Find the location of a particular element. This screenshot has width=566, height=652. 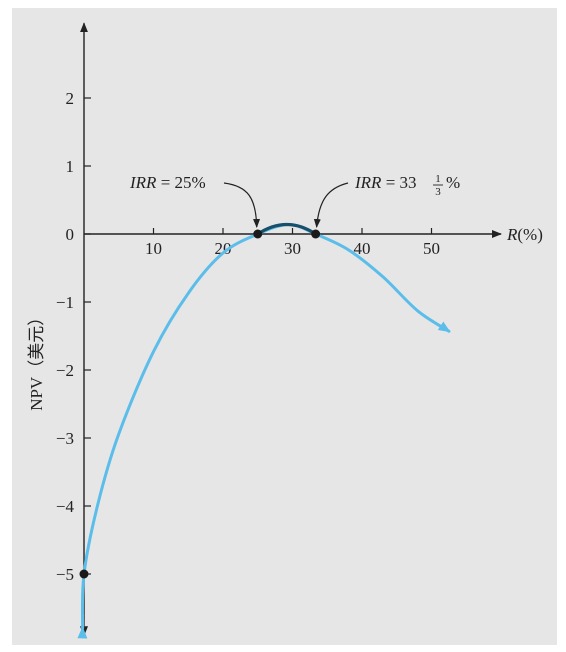

x-tick-label: 50 is located at coordinates (431, 248).